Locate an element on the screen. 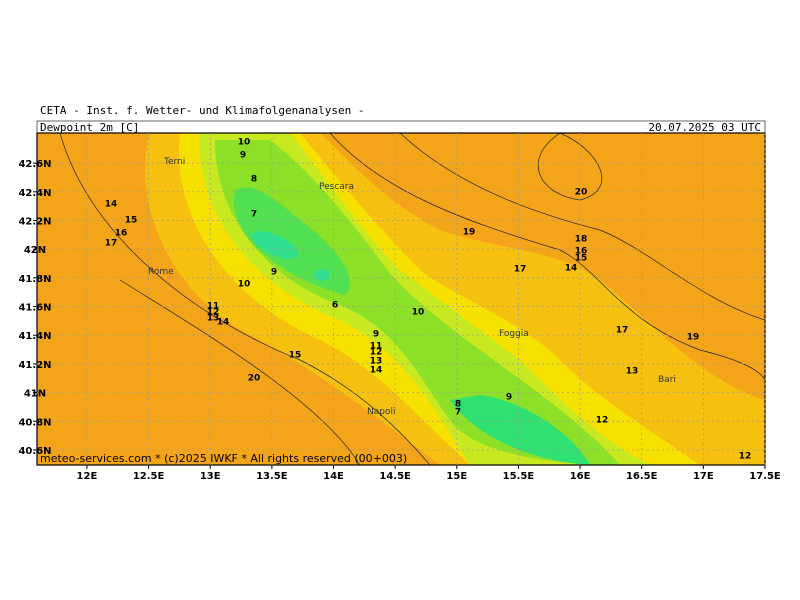 This screenshot has width=800, height=600. lat-tick-label: 42.6N is located at coordinates (34, 164).